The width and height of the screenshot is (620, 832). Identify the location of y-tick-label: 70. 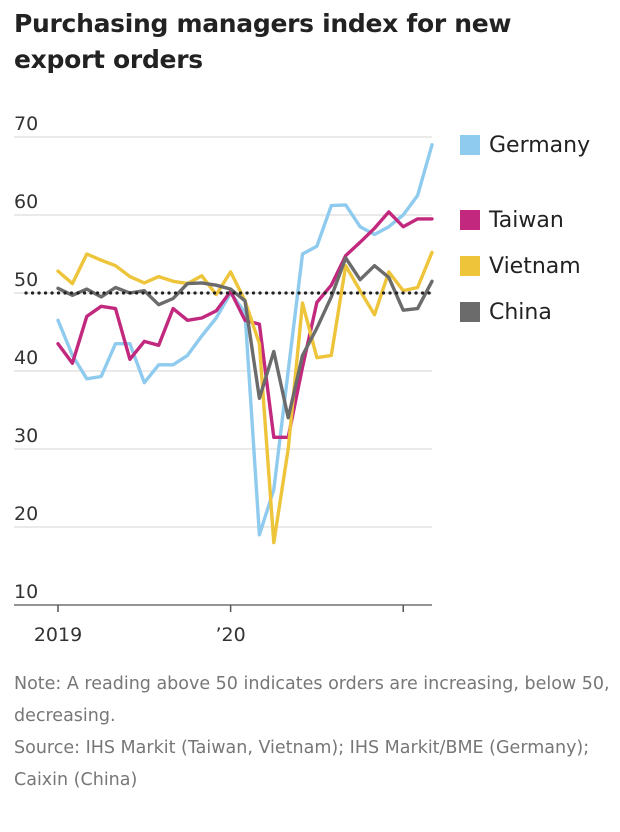
(26, 124).